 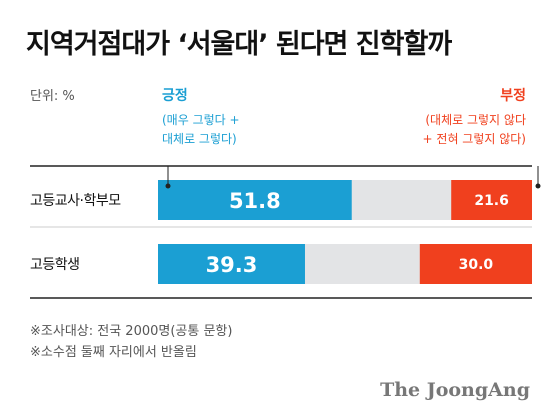 What do you see at coordinates (199, 138) in the screenshot?
I see `positive-legend-sub-2: 대체로 그렇다)` at bounding box center [199, 138].